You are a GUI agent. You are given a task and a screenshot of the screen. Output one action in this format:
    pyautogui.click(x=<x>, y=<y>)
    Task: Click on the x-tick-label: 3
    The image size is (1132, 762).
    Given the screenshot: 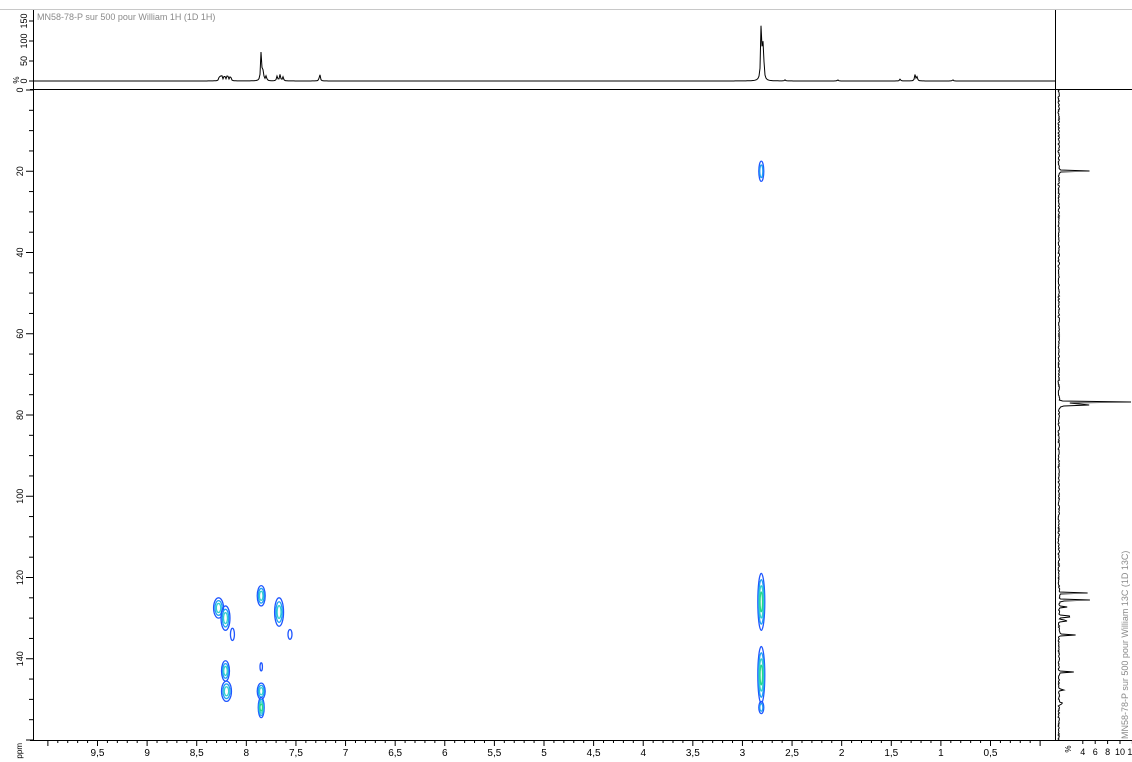 What is the action you would take?
    pyautogui.click(x=743, y=753)
    